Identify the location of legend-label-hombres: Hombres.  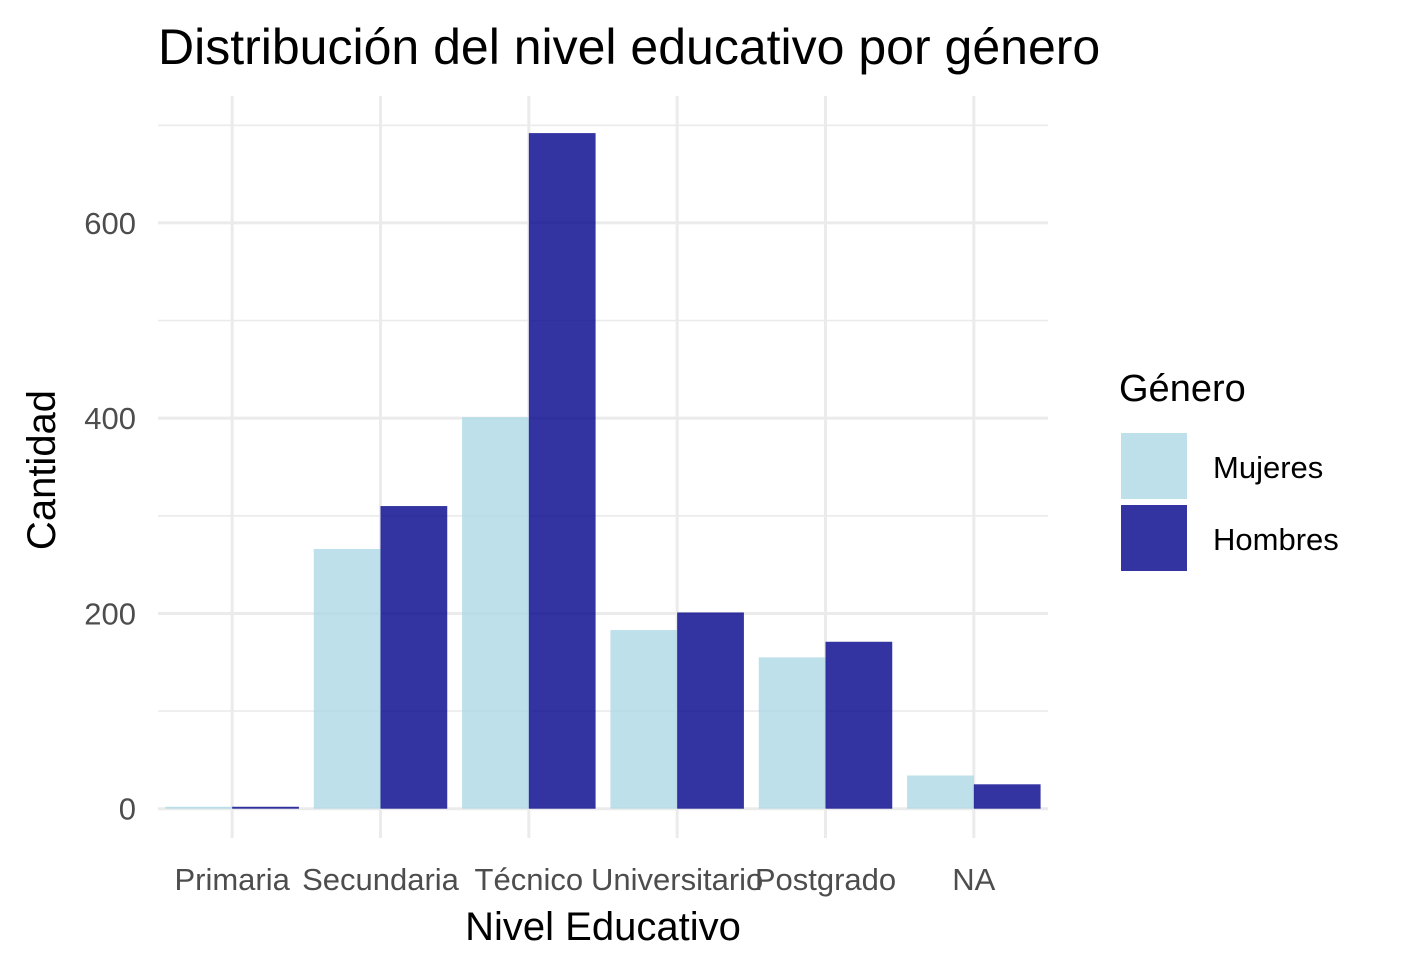
(1276, 539).